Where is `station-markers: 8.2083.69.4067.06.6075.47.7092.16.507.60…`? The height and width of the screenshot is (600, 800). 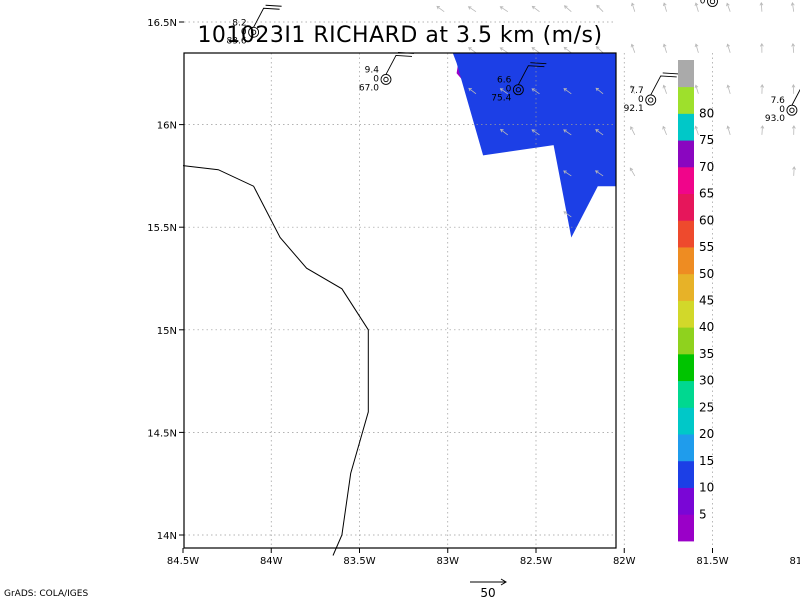
station-markers: 8.2083.69.4067.06.6075.47.7092.16.507.60… is located at coordinates (513, 62).